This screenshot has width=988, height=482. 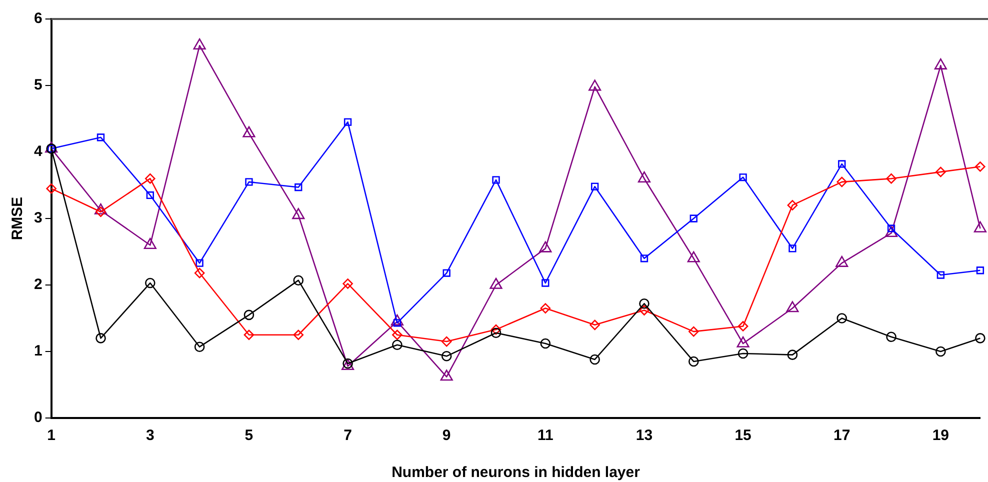 What do you see at coordinates (38, 417) in the screenshot?
I see `y-tick-label: 0` at bounding box center [38, 417].